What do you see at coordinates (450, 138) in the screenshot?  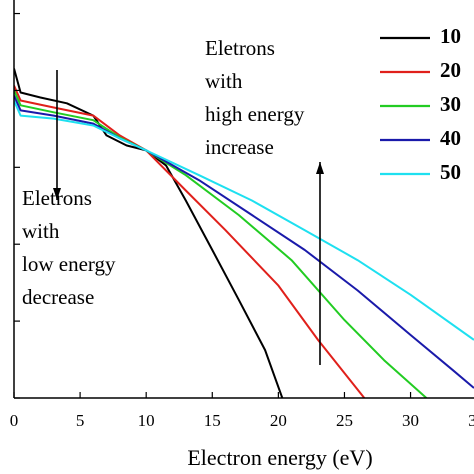 I see `legend-label: 40` at bounding box center [450, 138].